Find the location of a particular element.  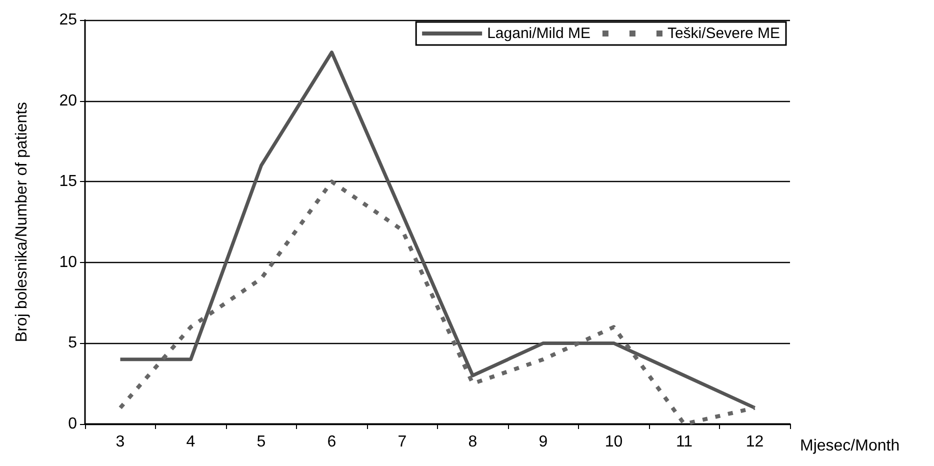

legend-label: Teški/Severe ME is located at coordinates (723, 33).